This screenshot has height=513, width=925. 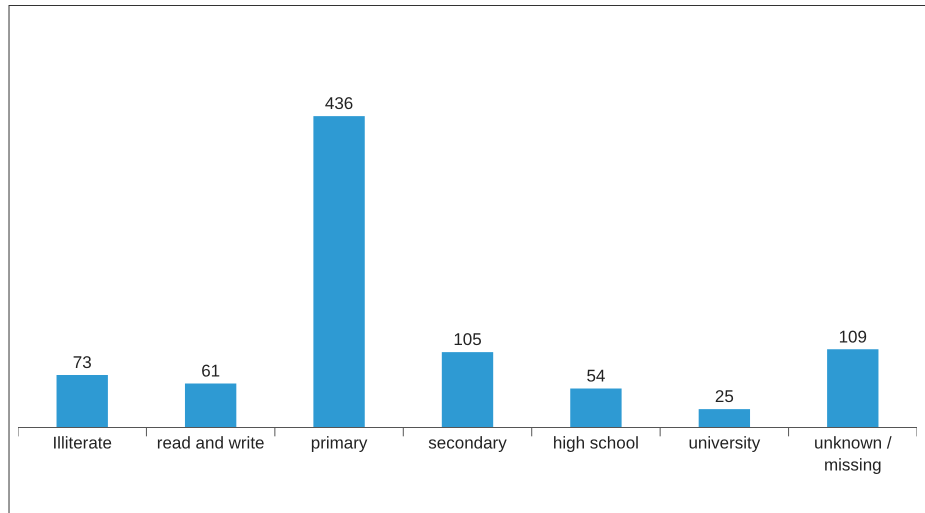 I want to click on data-label: 105, so click(x=467, y=340).